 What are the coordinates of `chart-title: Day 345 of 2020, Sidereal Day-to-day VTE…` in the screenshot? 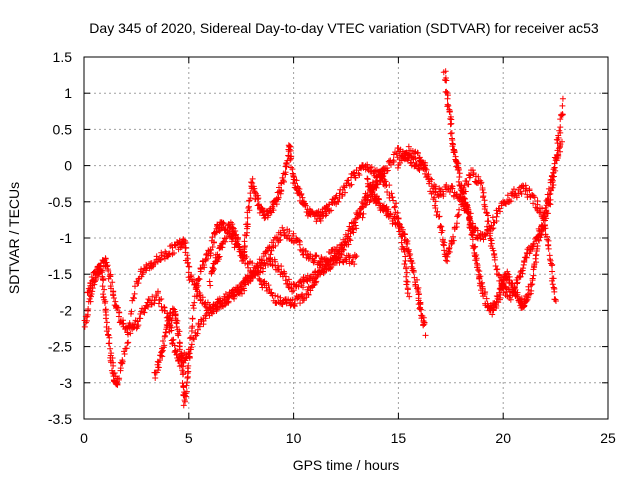 It's located at (344, 28).